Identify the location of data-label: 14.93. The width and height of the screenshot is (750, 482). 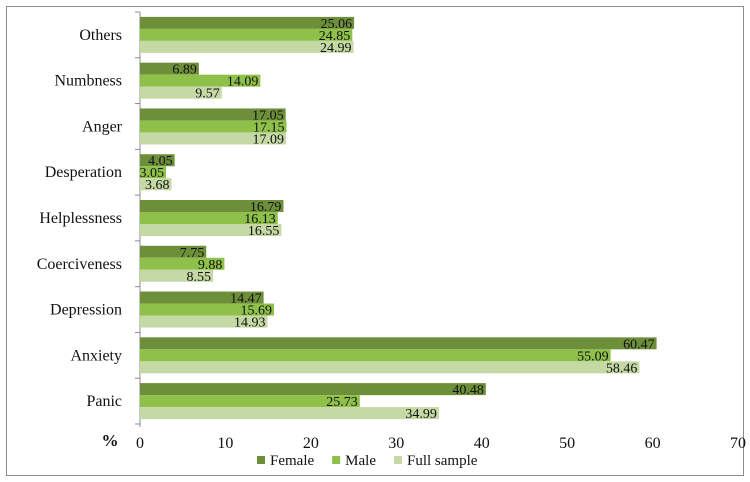
(250, 323).